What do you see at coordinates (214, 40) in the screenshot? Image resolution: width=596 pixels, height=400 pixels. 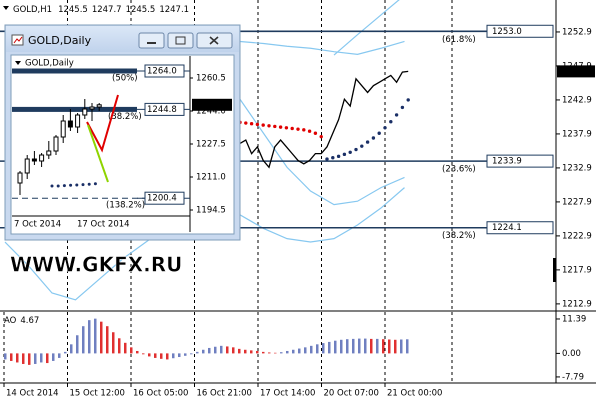 I see `close-icon` at bounding box center [214, 40].